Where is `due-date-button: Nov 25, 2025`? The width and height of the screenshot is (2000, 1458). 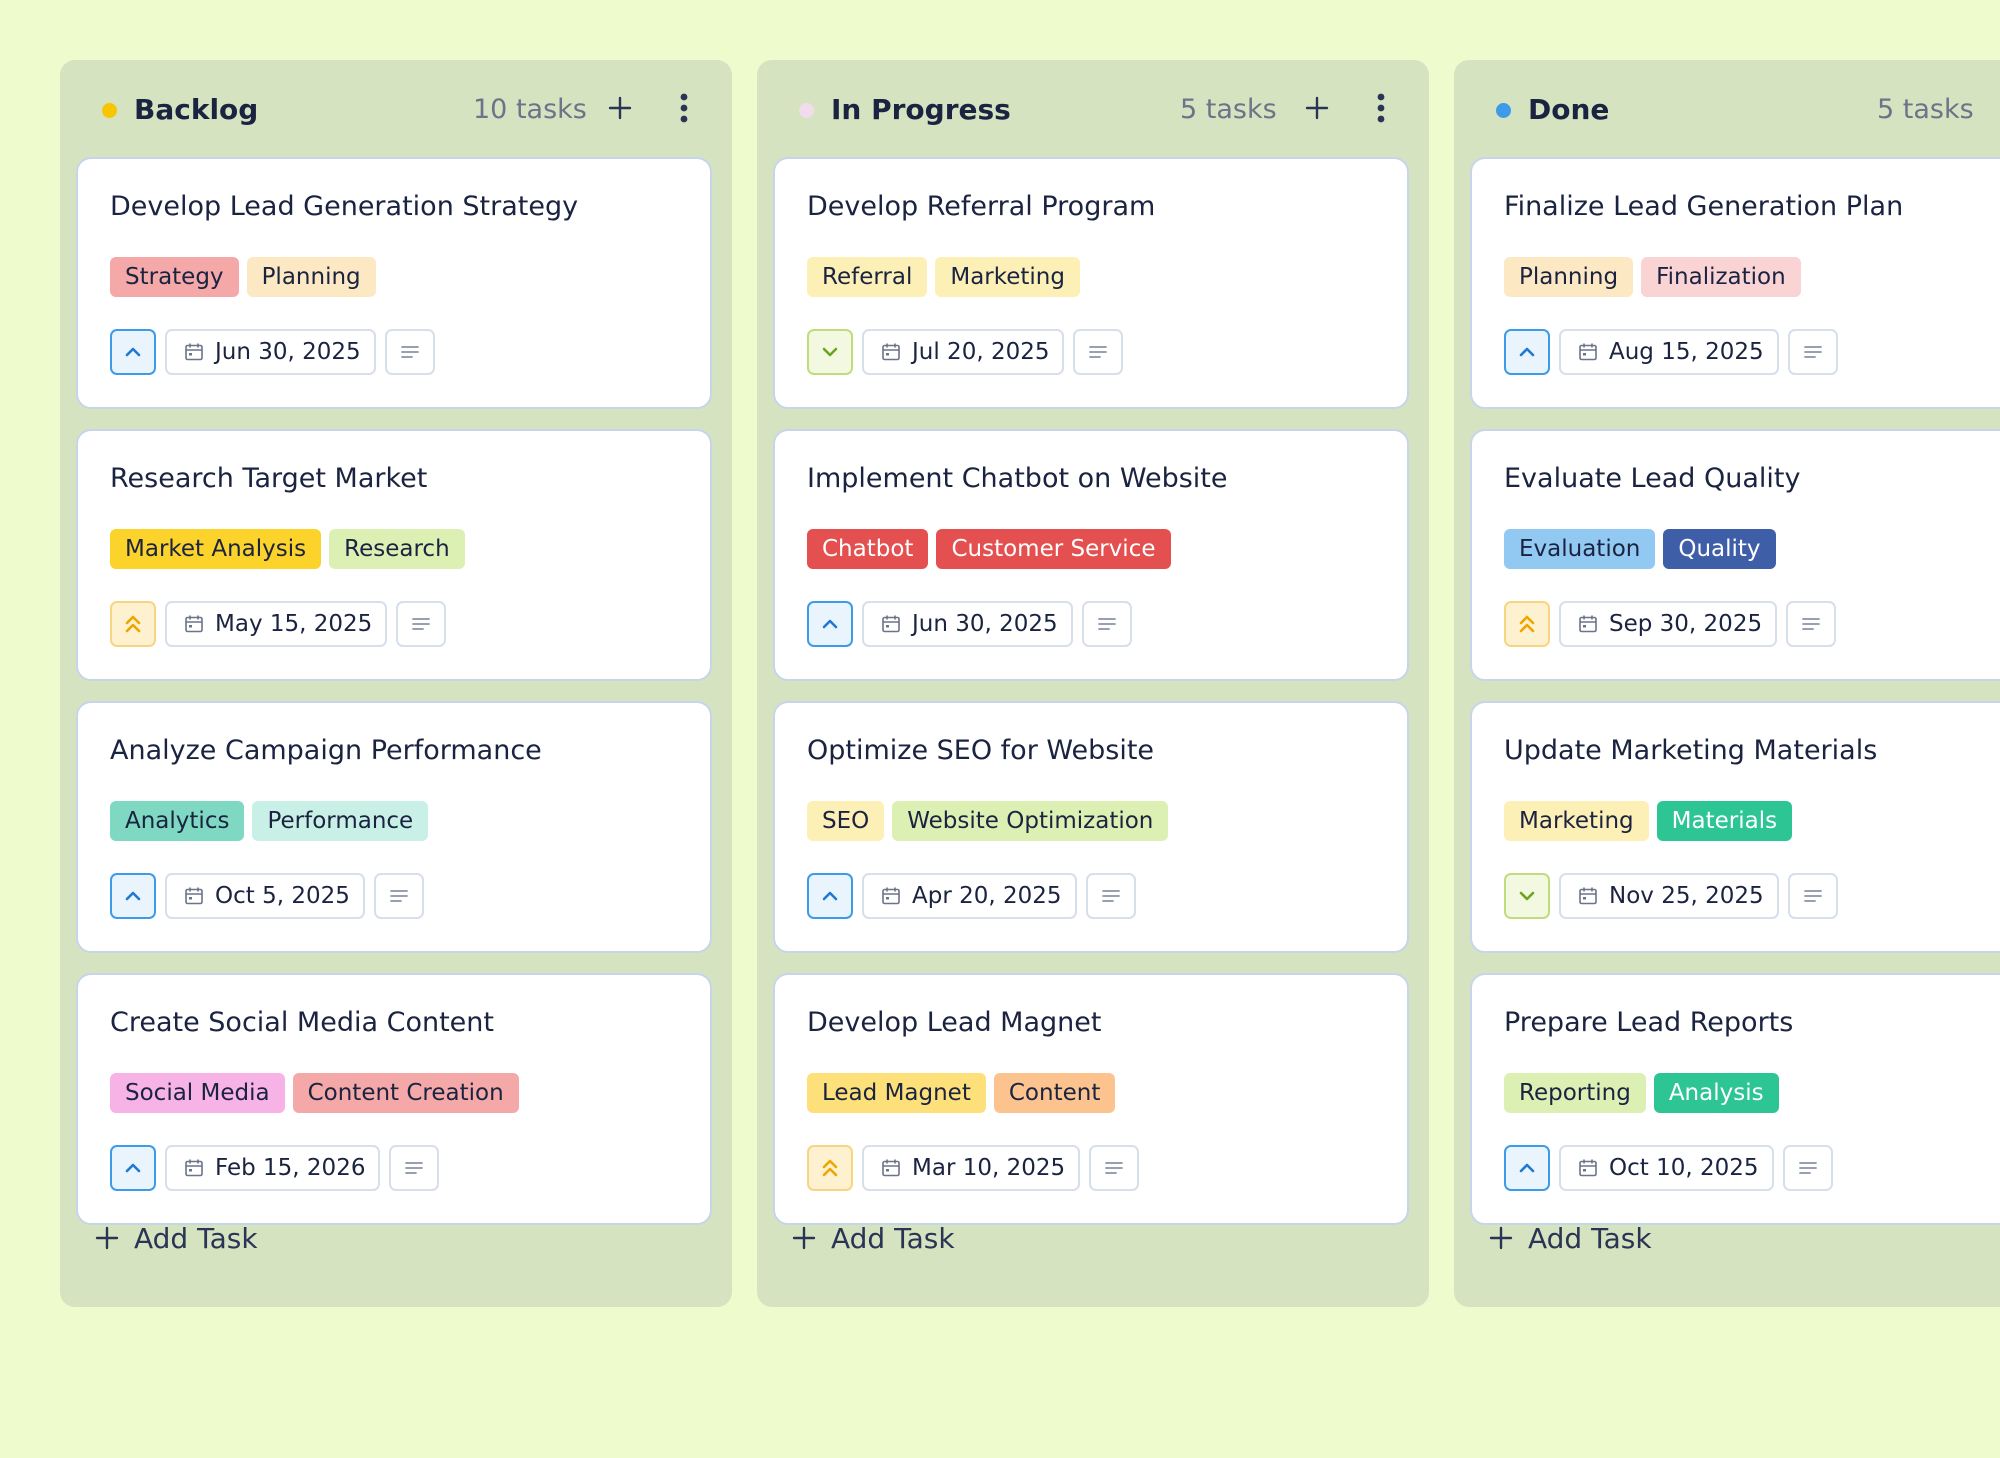
due-date-button: Nov 25, 2025 is located at coordinates (1669, 896).